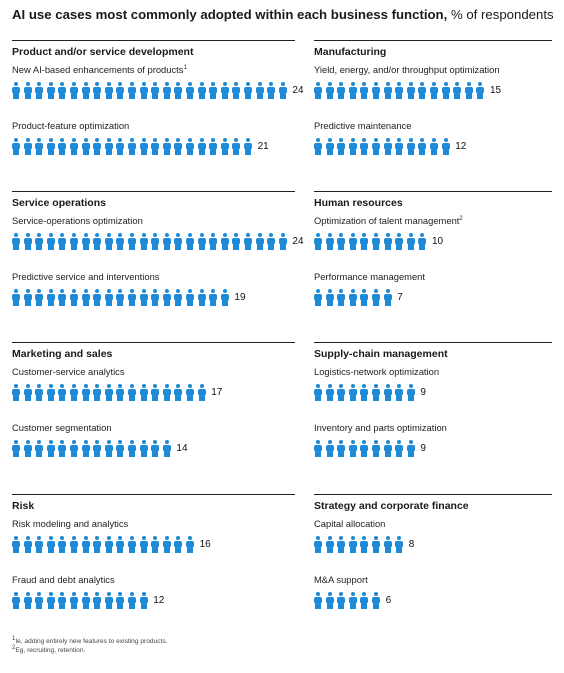 This screenshot has width=564, height=673. I want to click on section-heading: Service operations, so click(153, 200).